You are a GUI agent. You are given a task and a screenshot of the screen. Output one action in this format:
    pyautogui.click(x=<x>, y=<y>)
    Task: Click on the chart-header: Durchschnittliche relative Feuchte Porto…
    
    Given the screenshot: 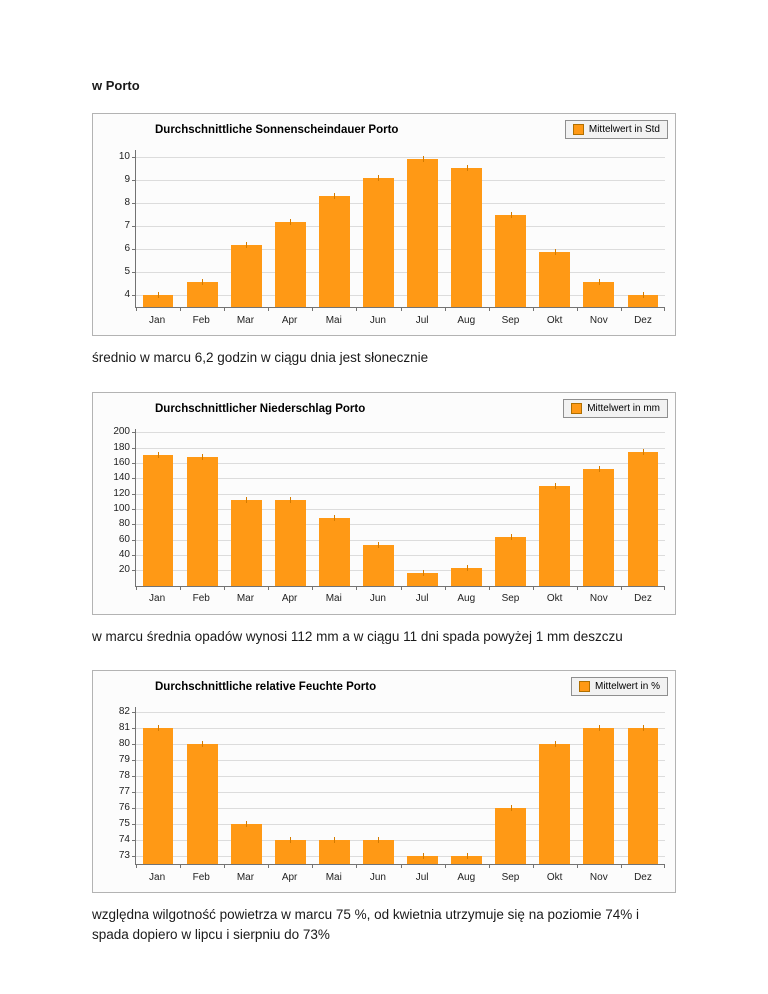 What is the action you would take?
    pyautogui.click(x=384, y=687)
    